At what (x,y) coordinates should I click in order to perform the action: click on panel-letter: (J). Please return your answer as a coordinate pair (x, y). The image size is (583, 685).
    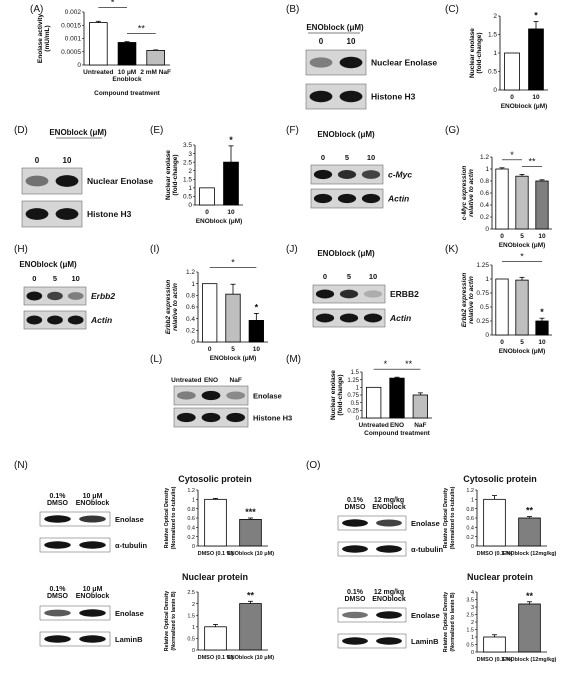
    Looking at the image, I should click on (292, 249).